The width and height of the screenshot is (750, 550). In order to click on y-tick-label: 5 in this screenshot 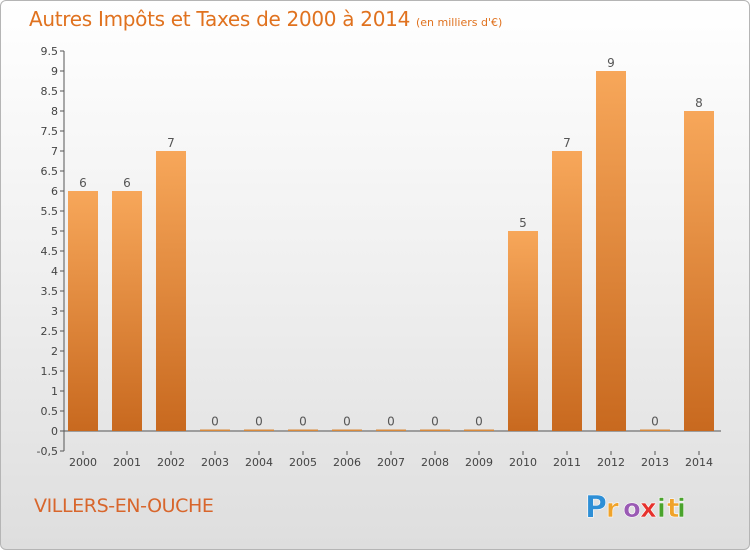, I will do `click(54, 231)`.